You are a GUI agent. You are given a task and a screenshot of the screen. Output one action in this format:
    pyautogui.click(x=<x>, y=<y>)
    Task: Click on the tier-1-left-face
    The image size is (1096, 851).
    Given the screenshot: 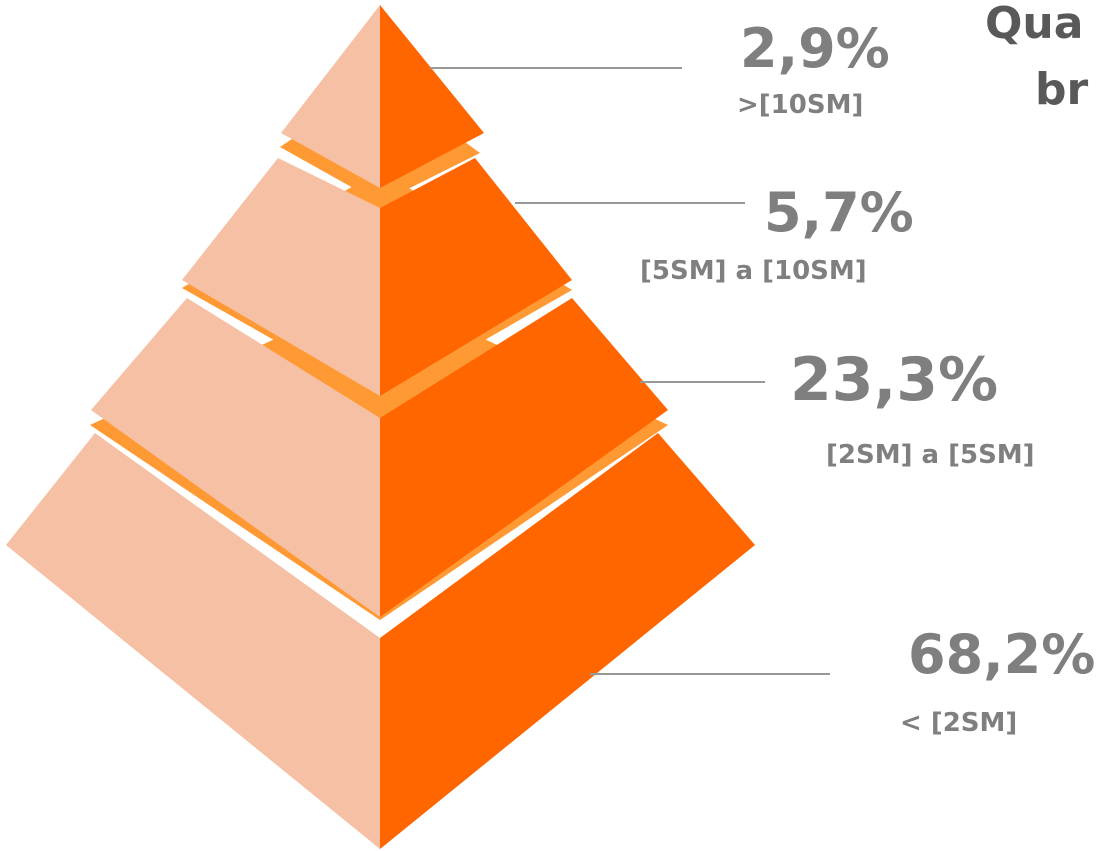 What is the action you would take?
    pyautogui.click(x=330, y=96)
    